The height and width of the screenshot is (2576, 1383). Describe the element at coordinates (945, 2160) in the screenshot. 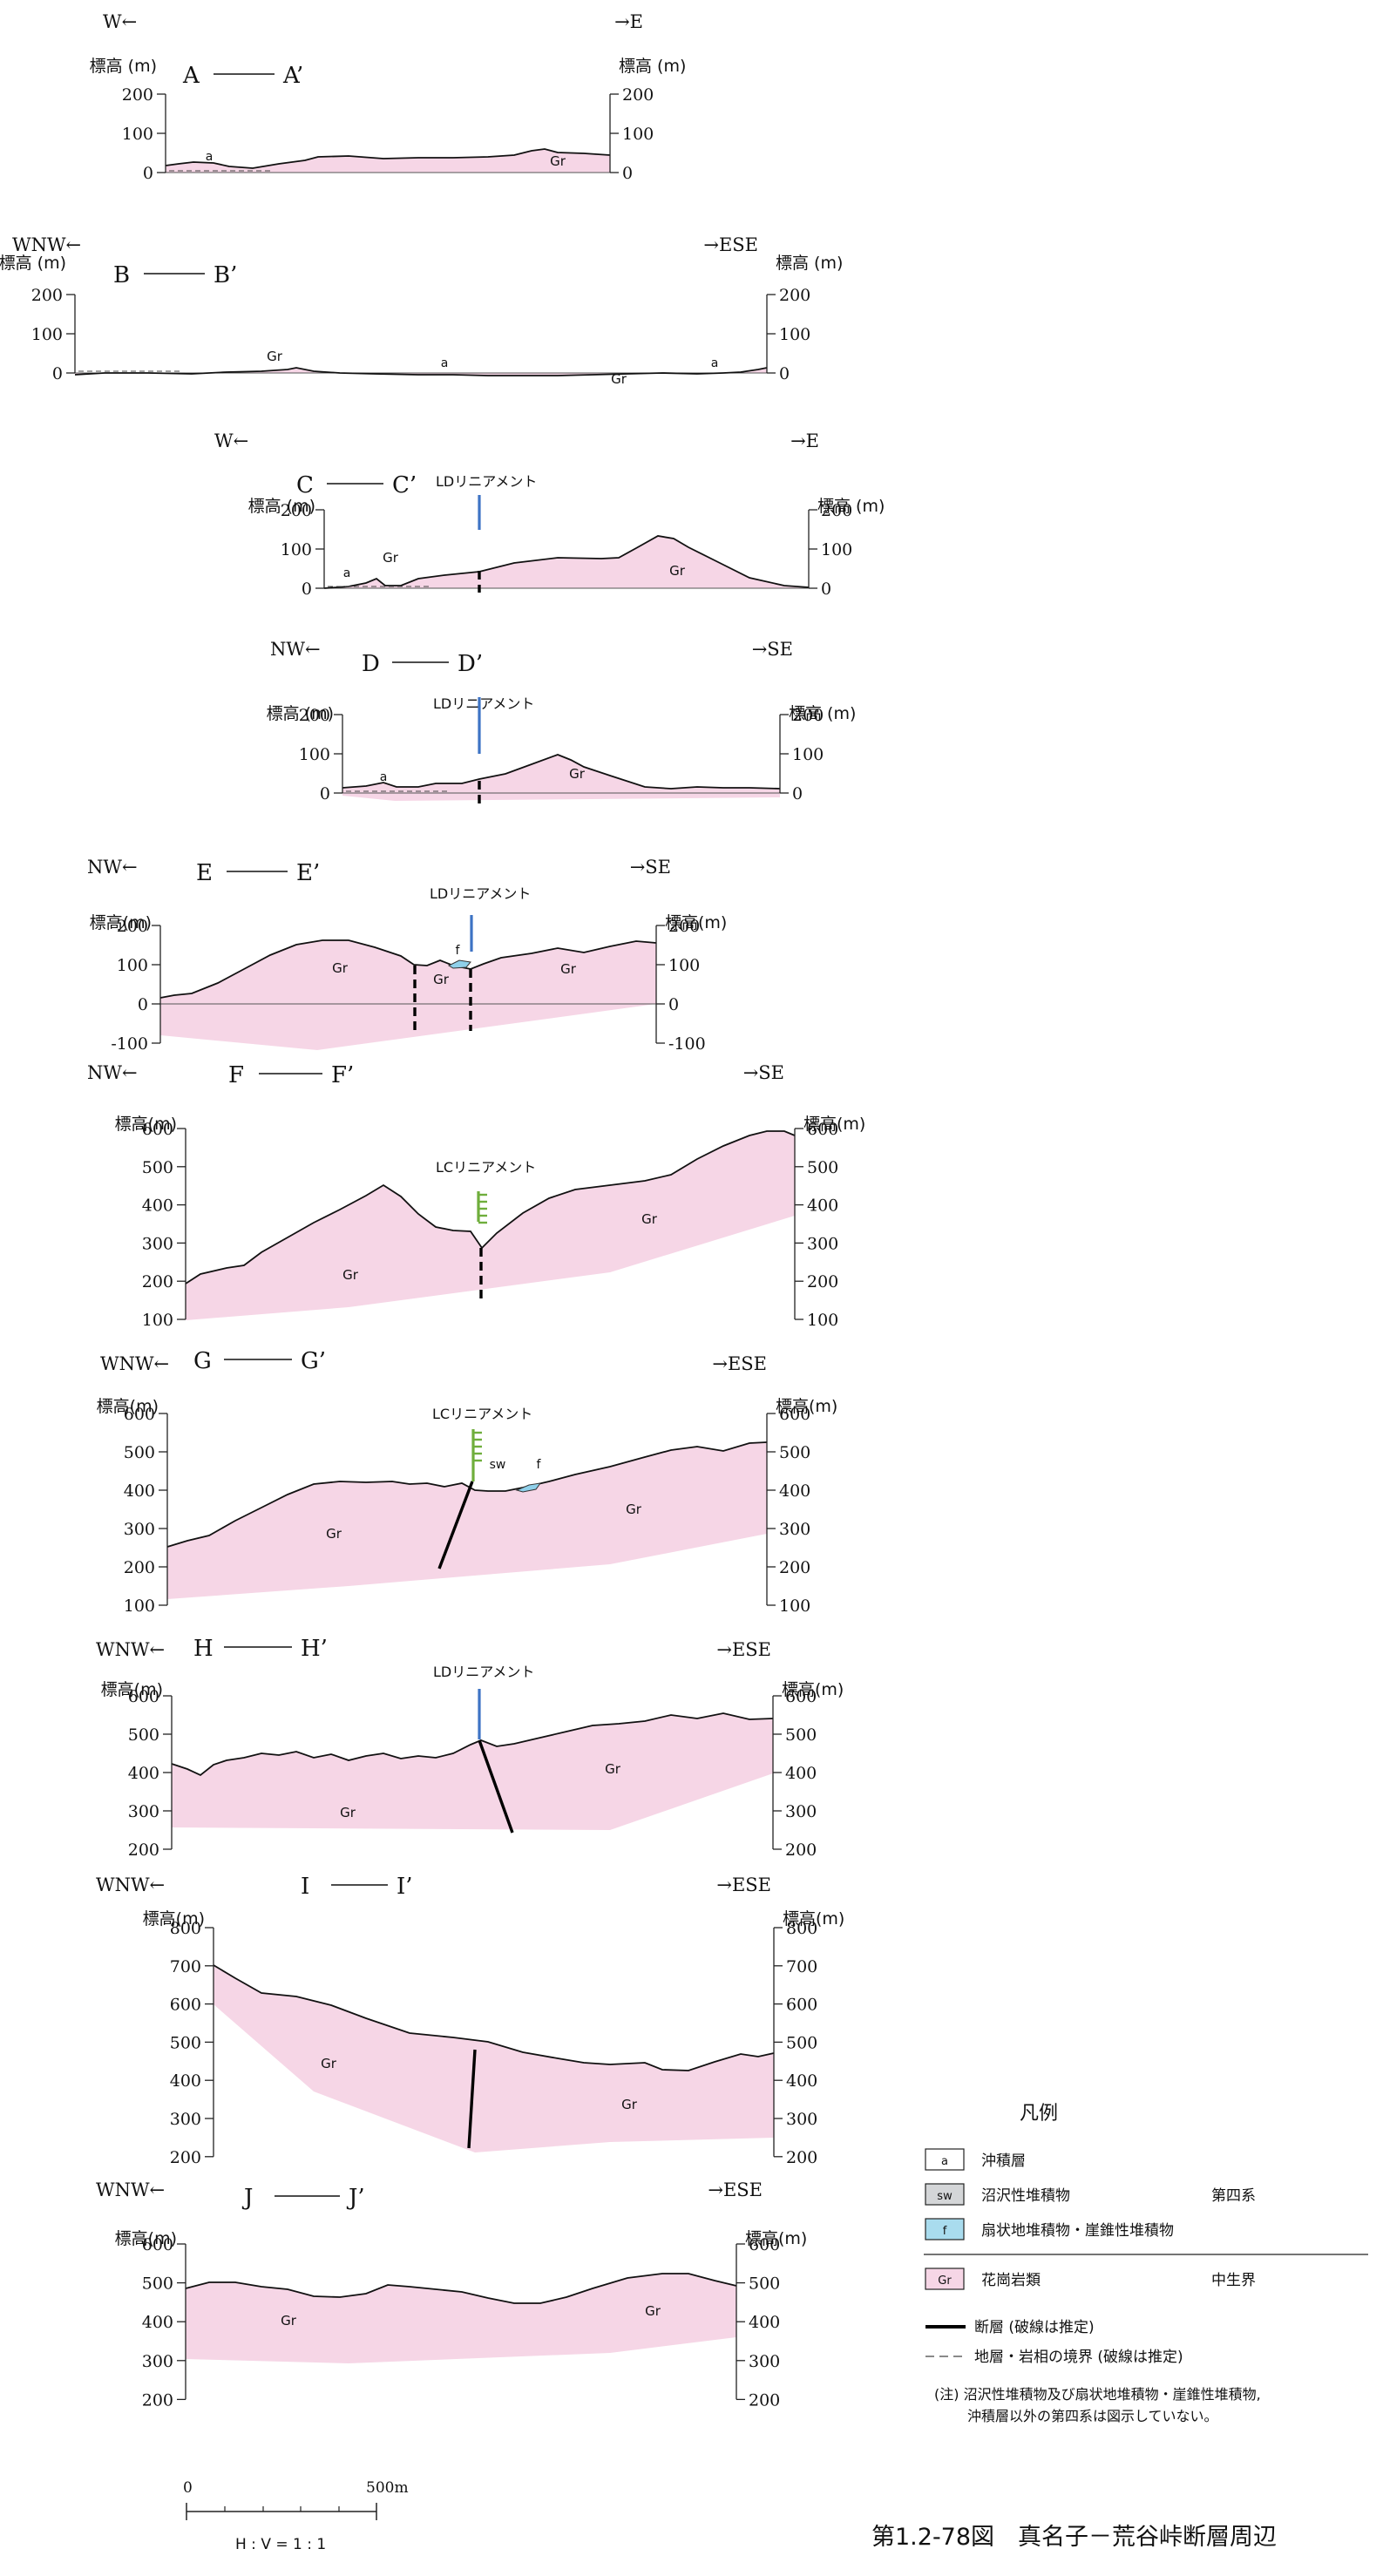

I see `legend-swatch-a` at that location.